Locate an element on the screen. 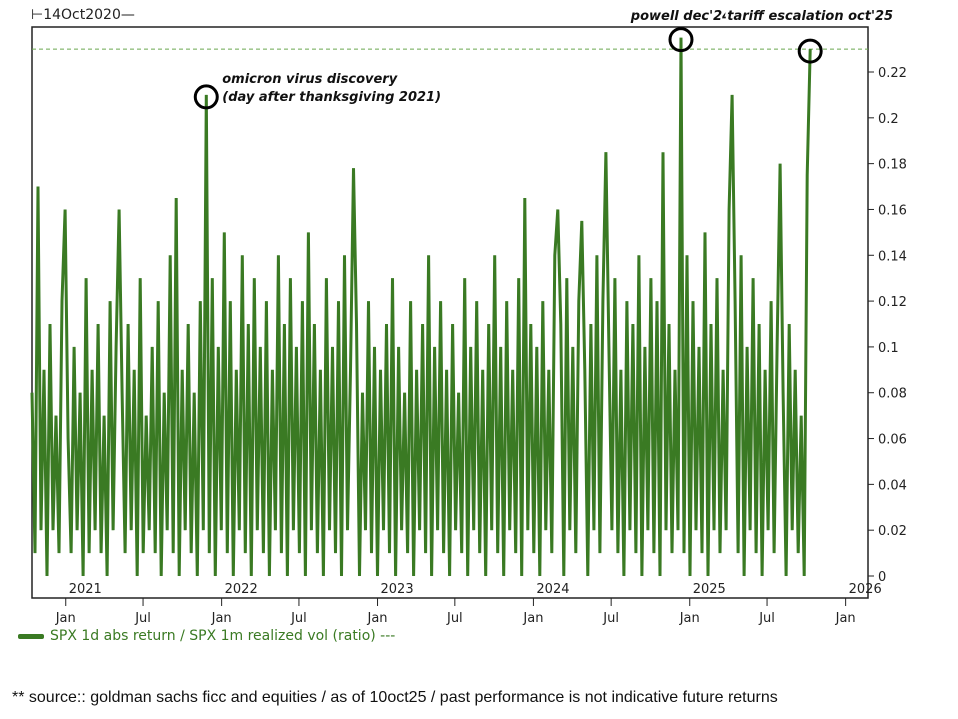 The height and width of the screenshot is (719, 958). y-tick-label: 0.14 is located at coordinates (892, 256).